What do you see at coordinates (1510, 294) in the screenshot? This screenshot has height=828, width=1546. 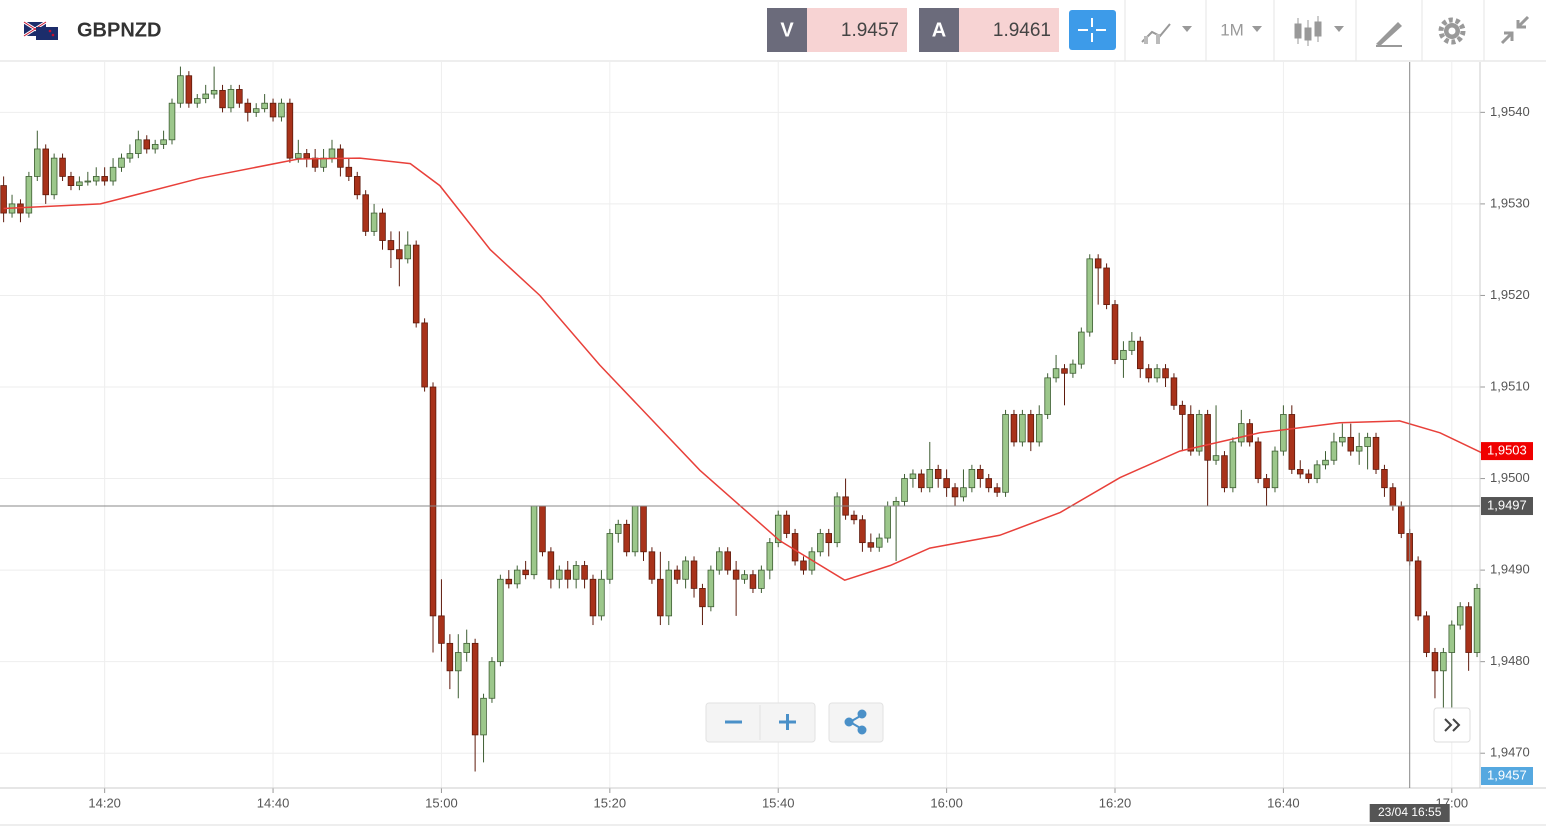 I see `y-tick-label: 1,9520` at bounding box center [1510, 294].